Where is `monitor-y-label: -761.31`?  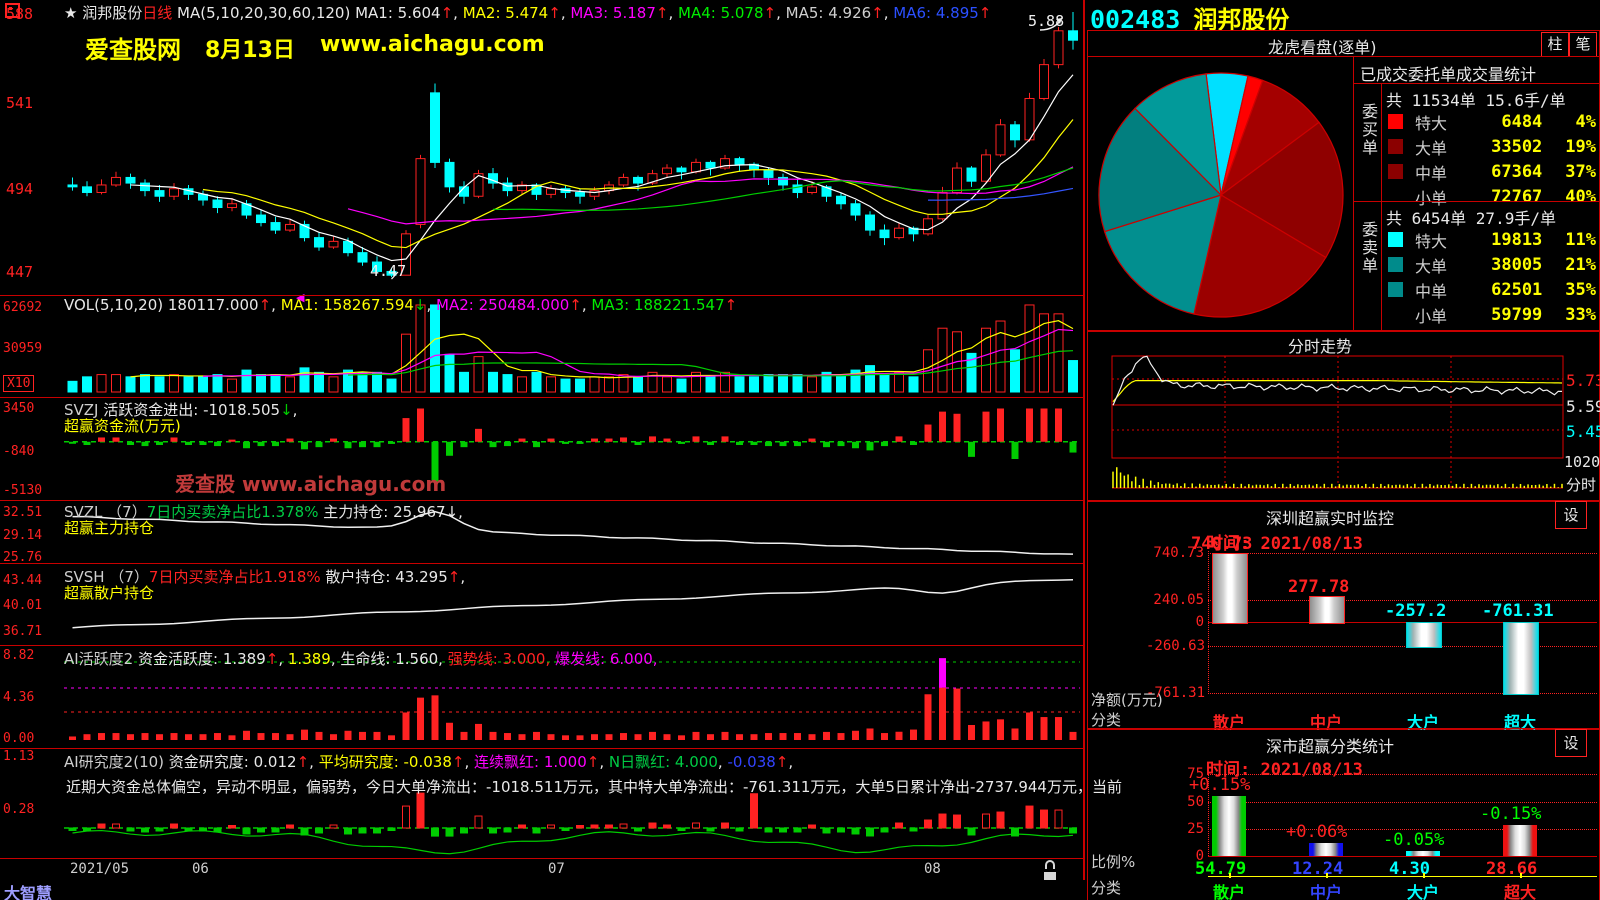
monitor-y-label: -761.31 is located at coordinates (1176, 692).